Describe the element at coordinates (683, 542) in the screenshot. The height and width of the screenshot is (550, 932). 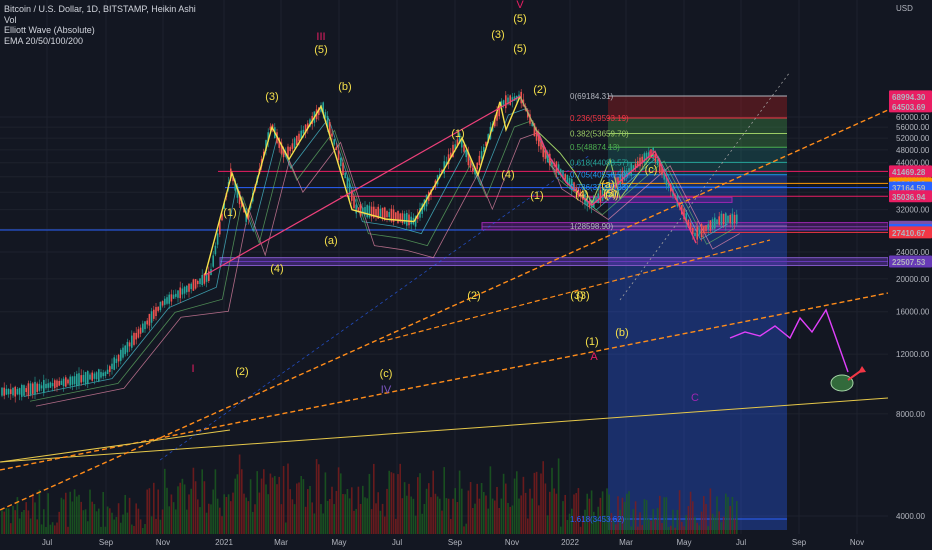
I see `time-tick: May` at that location.